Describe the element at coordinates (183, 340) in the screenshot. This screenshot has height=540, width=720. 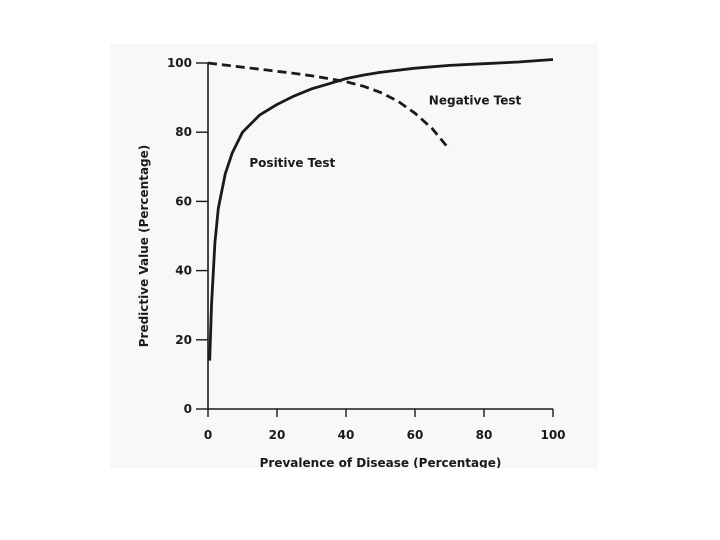
I see `y-tick-label: 20` at that location.